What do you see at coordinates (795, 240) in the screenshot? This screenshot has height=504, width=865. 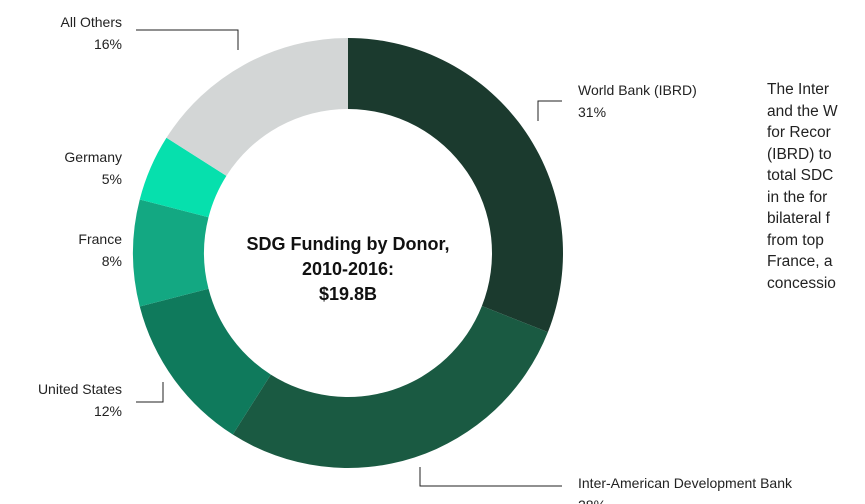 I see `description-line: from top` at bounding box center [795, 240].